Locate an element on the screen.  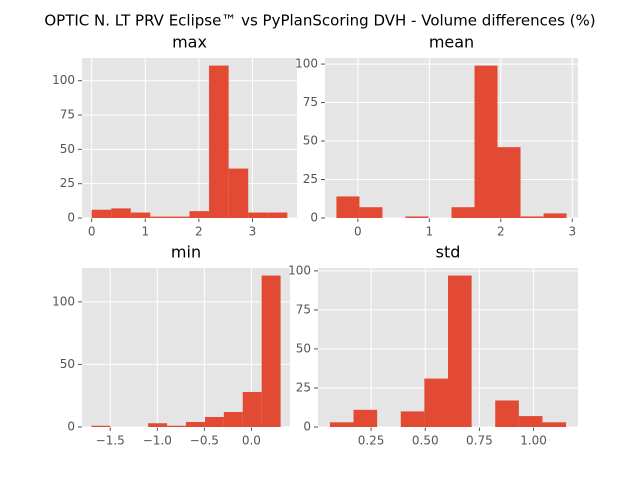
subplot-title: min is located at coordinates (186, 252).